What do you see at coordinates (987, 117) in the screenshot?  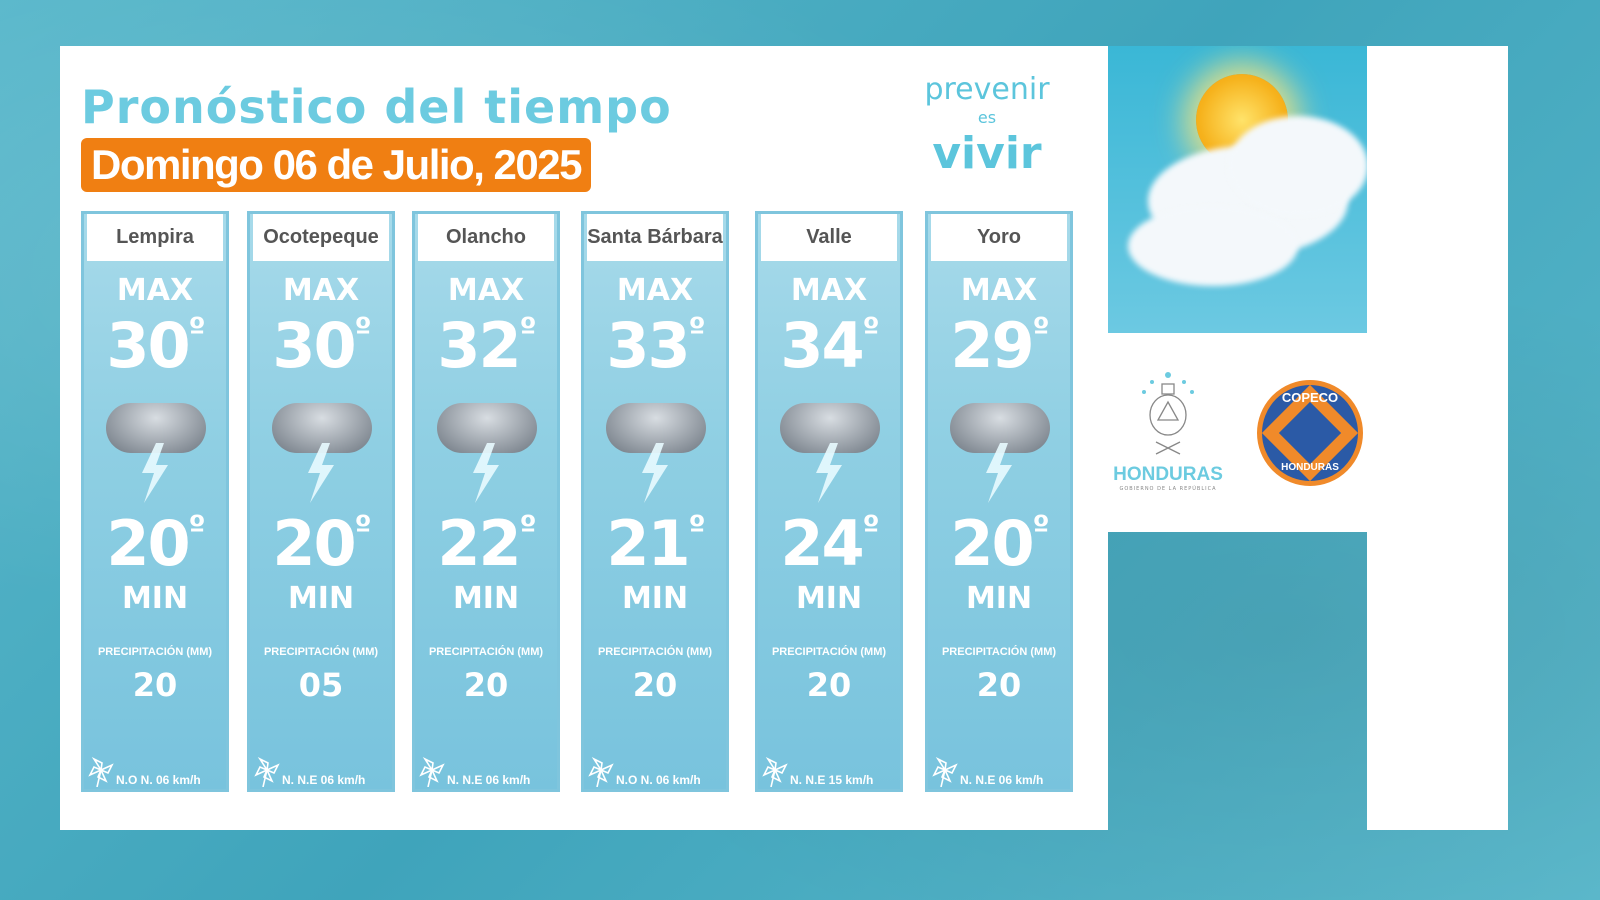 I see `brand-line2: es` at bounding box center [987, 117].